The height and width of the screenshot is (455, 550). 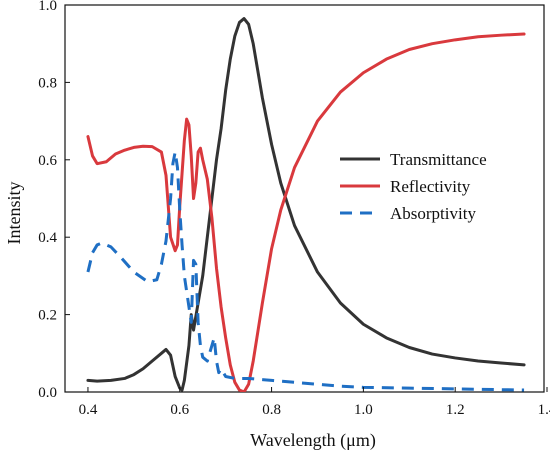 What do you see at coordinates (47, 316) in the screenshot?
I see `y-tick-label: 0.2` at bounding box center [47, 316].